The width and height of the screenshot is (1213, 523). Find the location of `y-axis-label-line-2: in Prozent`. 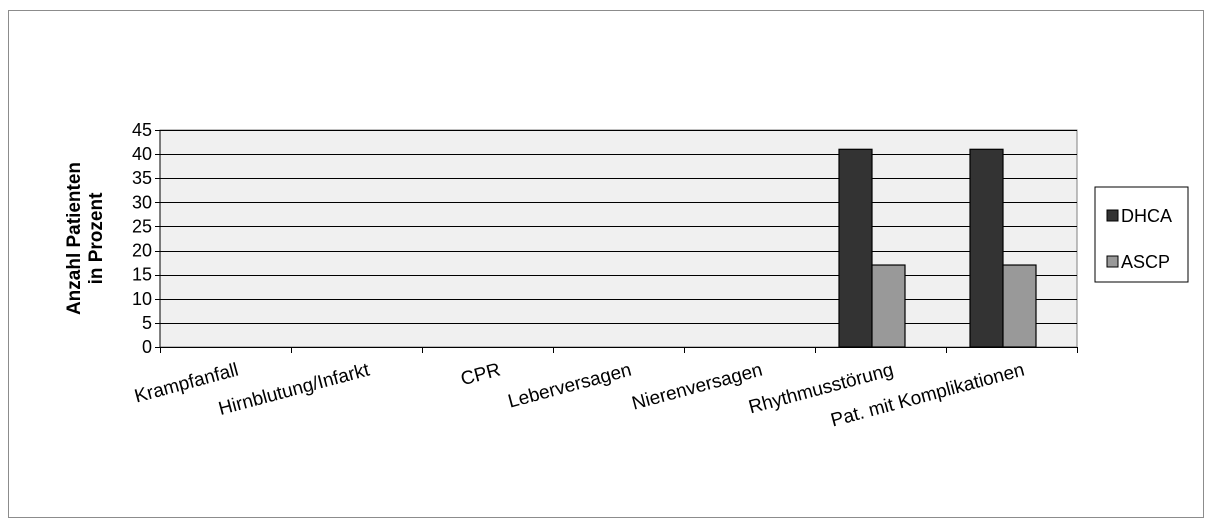

y-axis-label-line-2: in Prozent is located at coordinates (96, 238).